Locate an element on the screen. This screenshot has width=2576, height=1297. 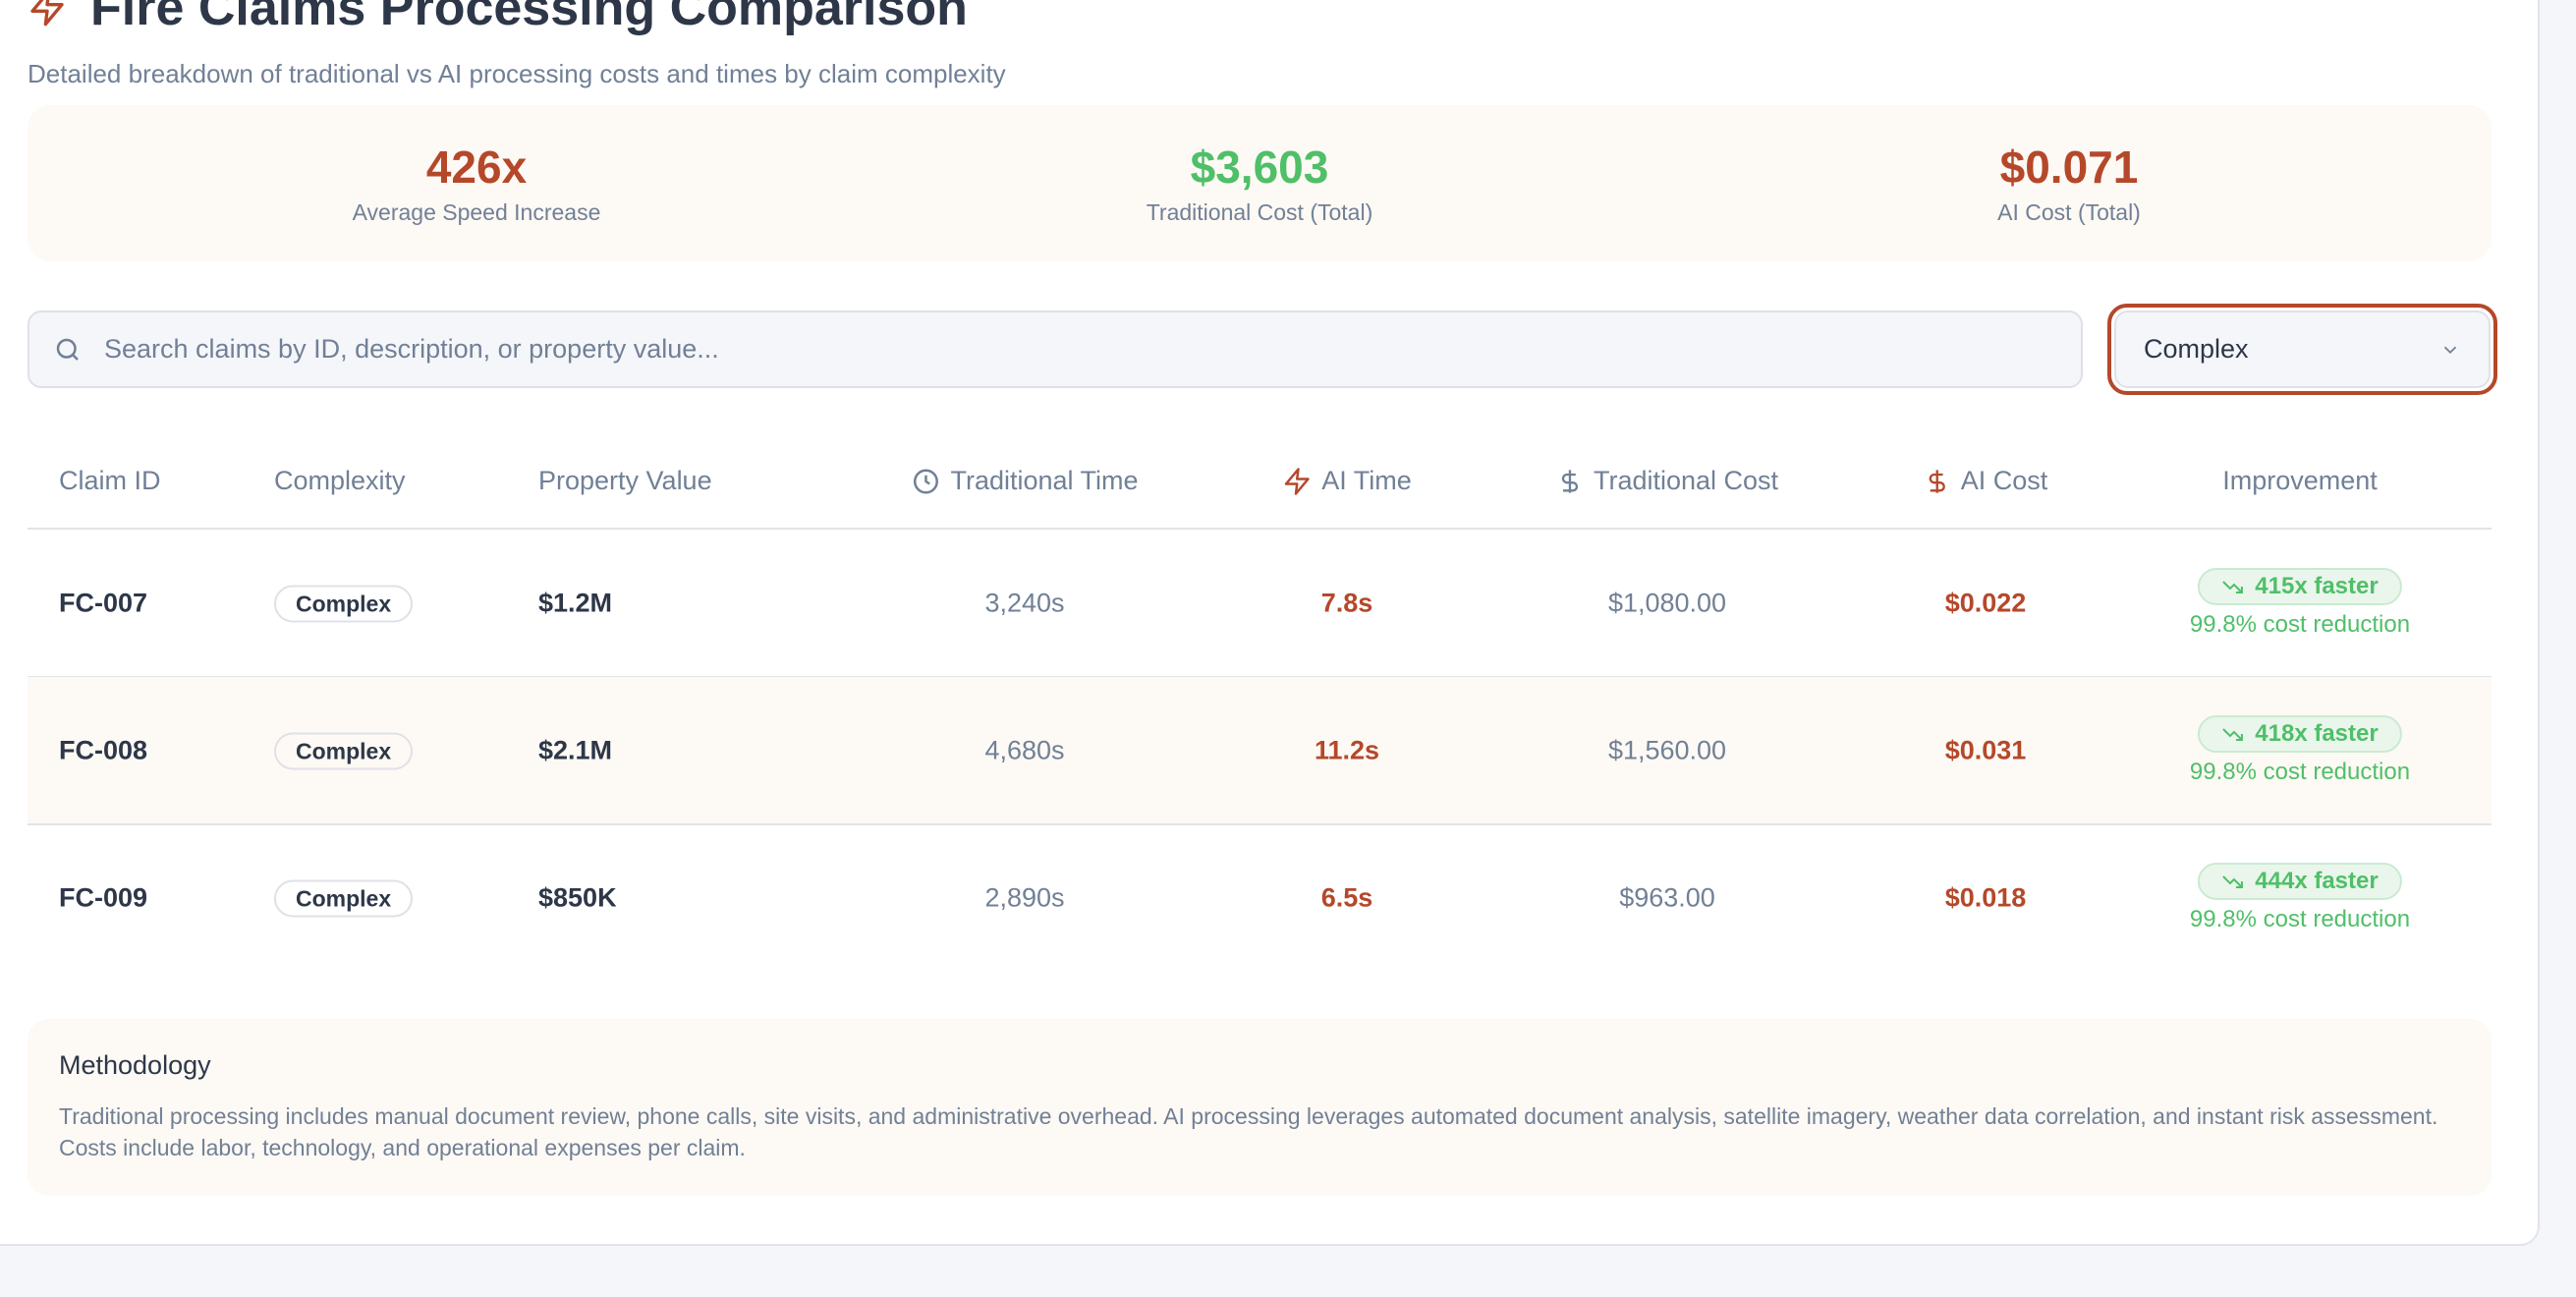
traditional-time: 3,240s is located at coordinates (1024, 602).